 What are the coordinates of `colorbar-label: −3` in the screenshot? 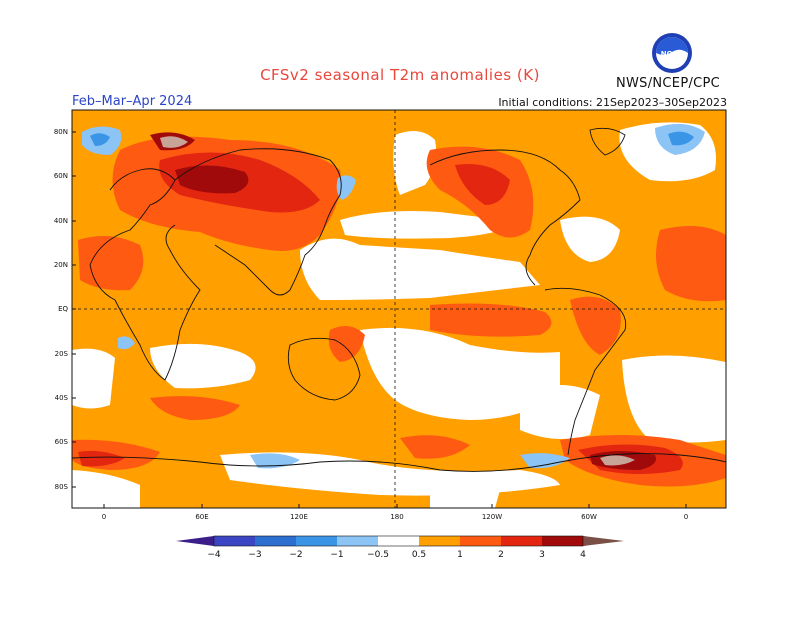 It's located at (254, 555).